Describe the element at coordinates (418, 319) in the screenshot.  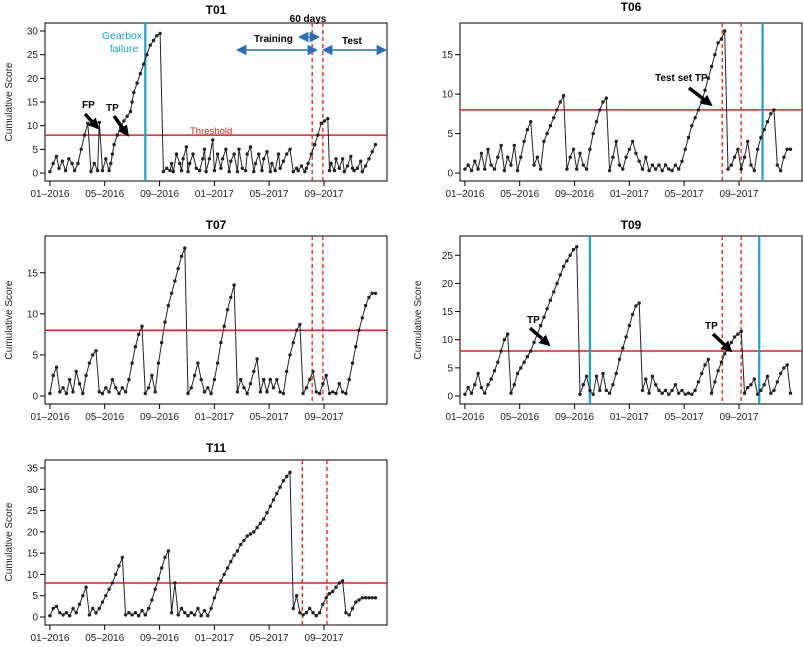
I see `y-axis-label: Cumulative Score` at that location.